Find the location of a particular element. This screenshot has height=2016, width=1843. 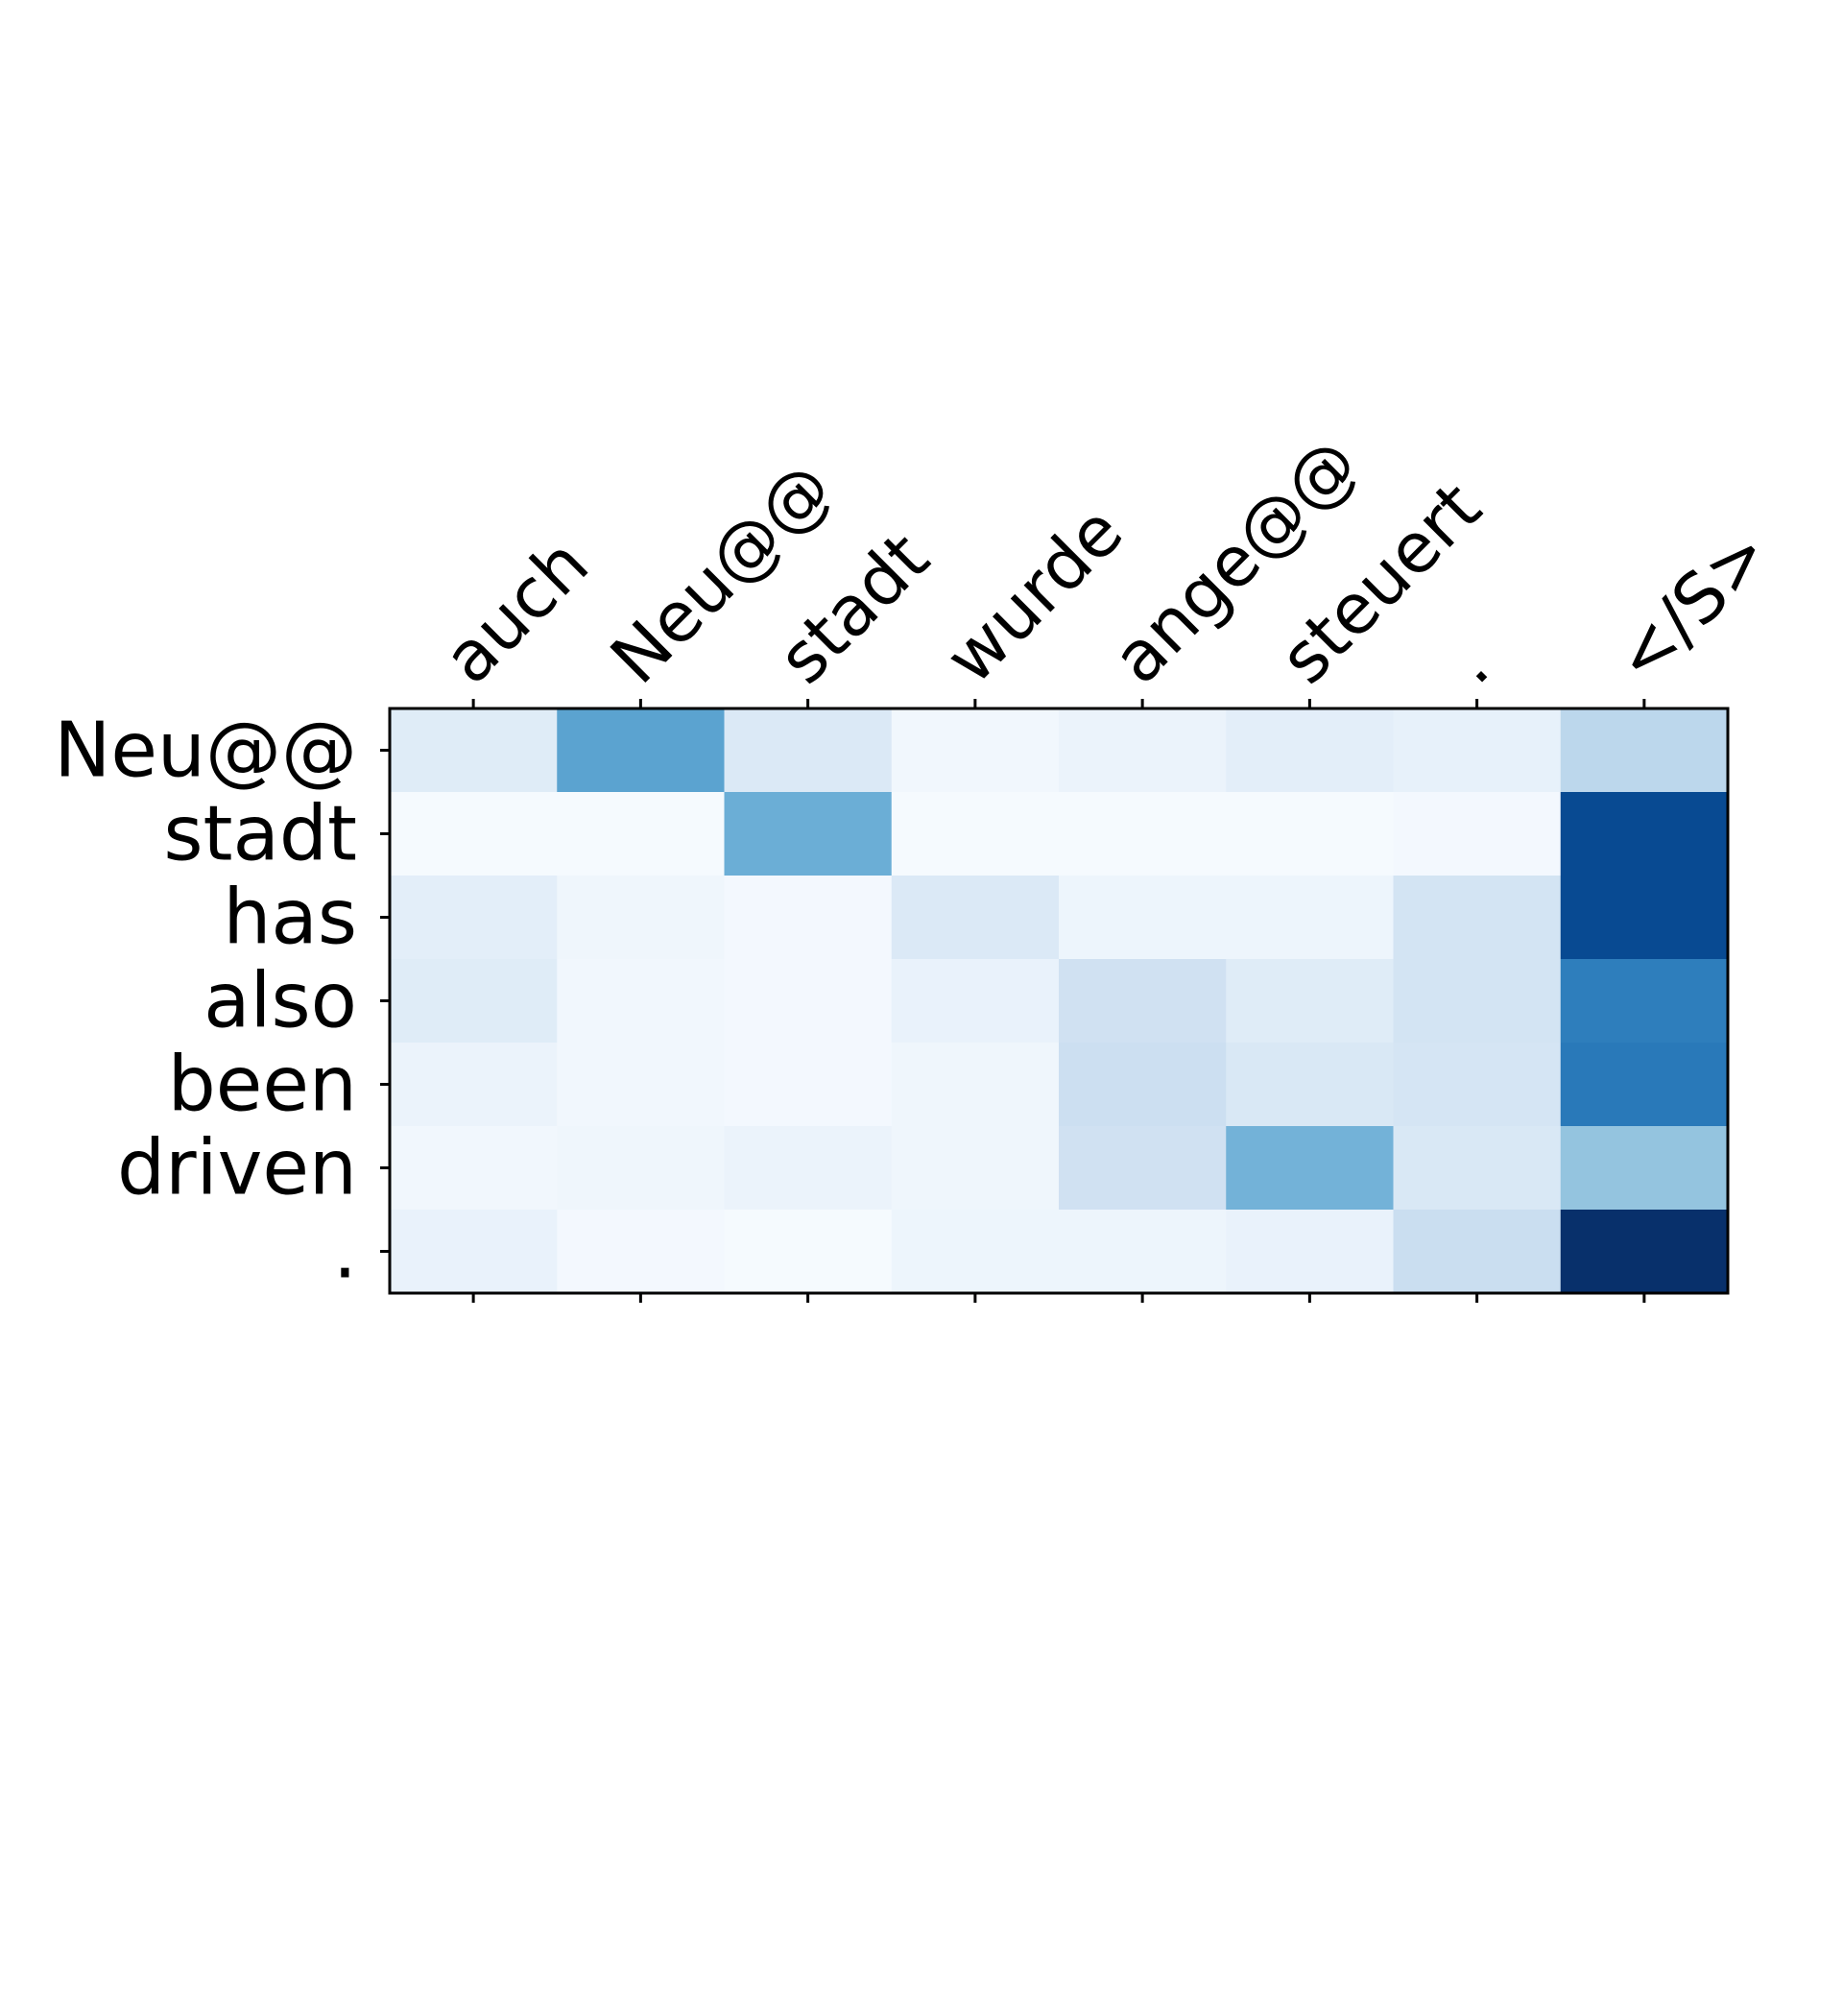

y-tick-label: been is located at coordinates (262, 1085).